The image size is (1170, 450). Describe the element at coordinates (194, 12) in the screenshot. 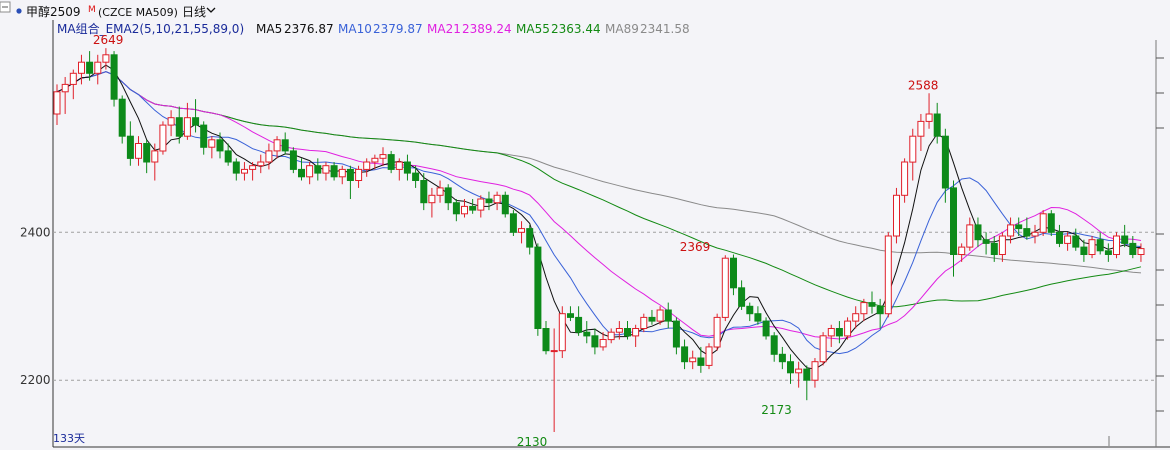

I see `period-selector: 日线` at that location.